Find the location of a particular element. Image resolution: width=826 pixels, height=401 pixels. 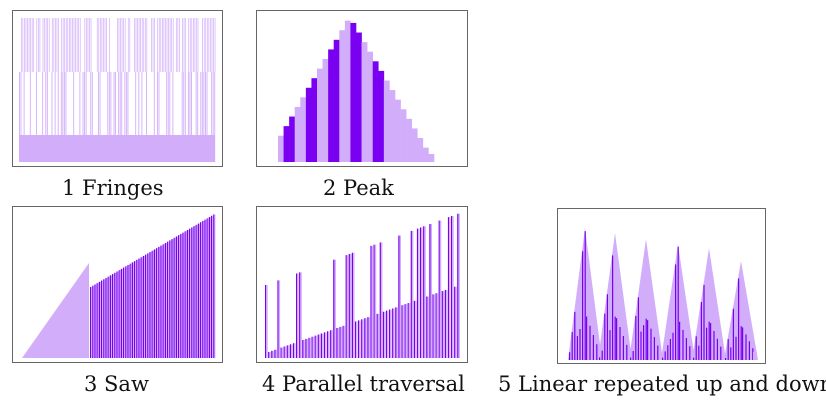

caption-linear: 5 Linear repeated up and down is located at coordinates (662, 384).